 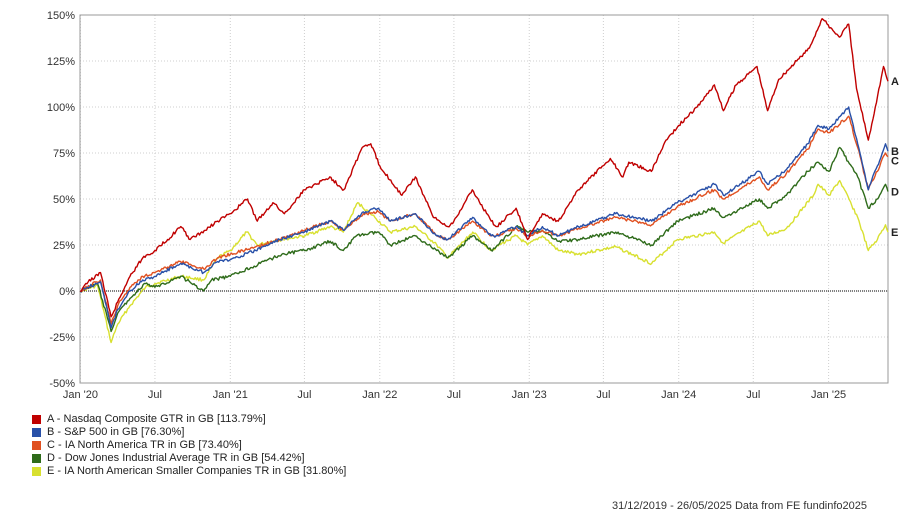 What do you see at coordinates (36, 471) in the screenshot?
I see `legend-swatch-e` at bounding box center [36, 471].